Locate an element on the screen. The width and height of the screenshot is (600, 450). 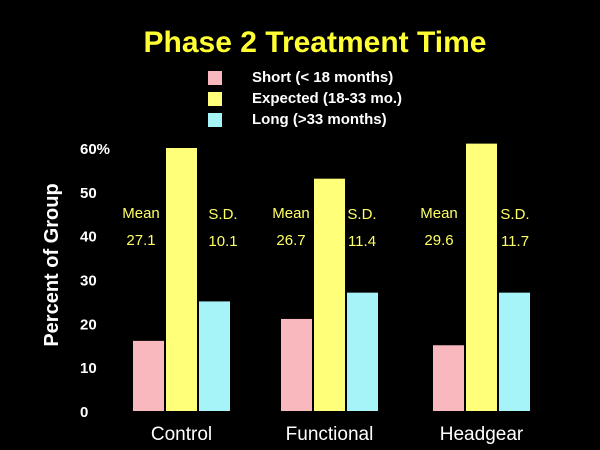
x-tick-label: Headgear is located at coordinates (482, 434).